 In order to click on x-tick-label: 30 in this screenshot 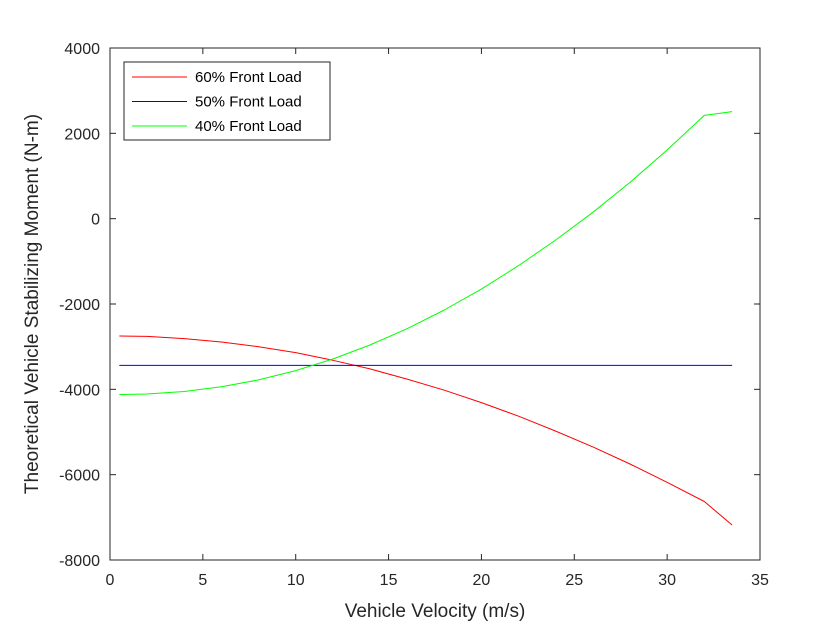, I will do `click(667, 580)`.